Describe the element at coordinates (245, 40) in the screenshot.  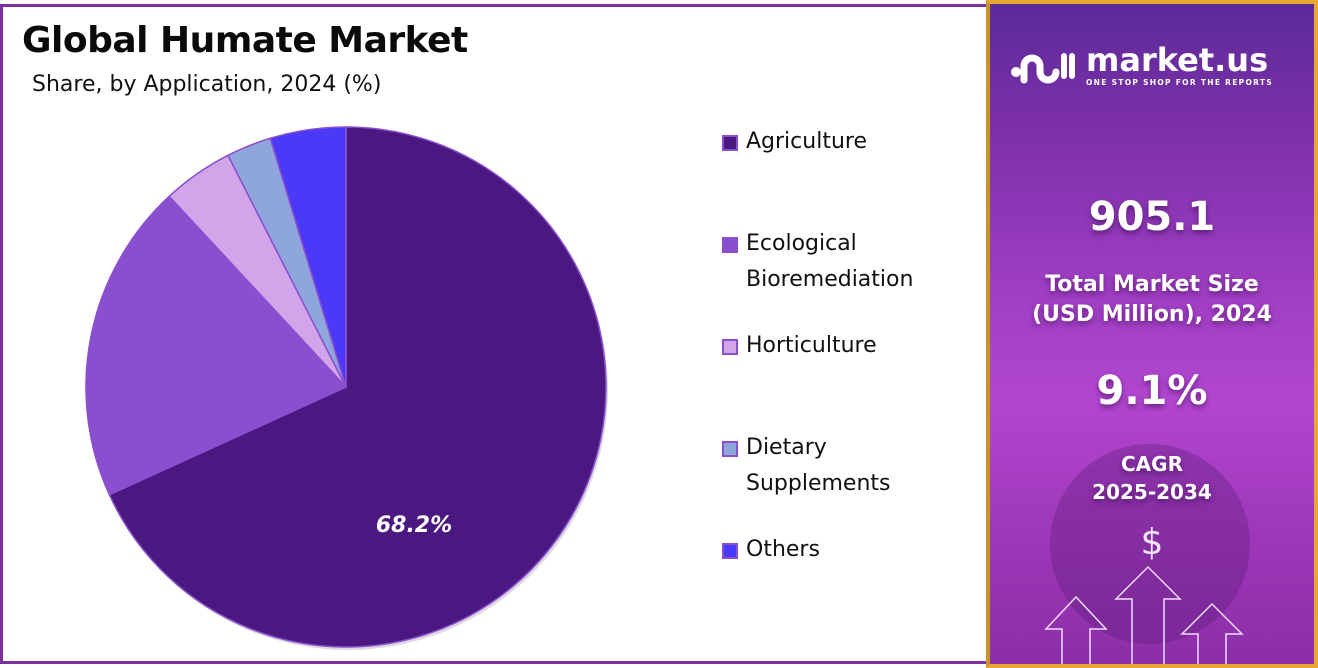
I see `chart-title: Global Humate Market` at that location.